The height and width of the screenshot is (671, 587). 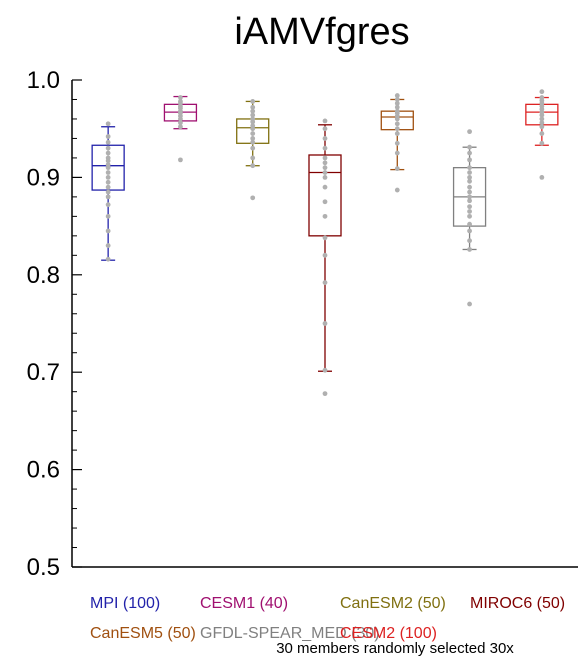 What do you see at coordinates (321, 32) in the screenshot?
I see `chart-title: iAMVfgres` at bounding box center [321, 32].